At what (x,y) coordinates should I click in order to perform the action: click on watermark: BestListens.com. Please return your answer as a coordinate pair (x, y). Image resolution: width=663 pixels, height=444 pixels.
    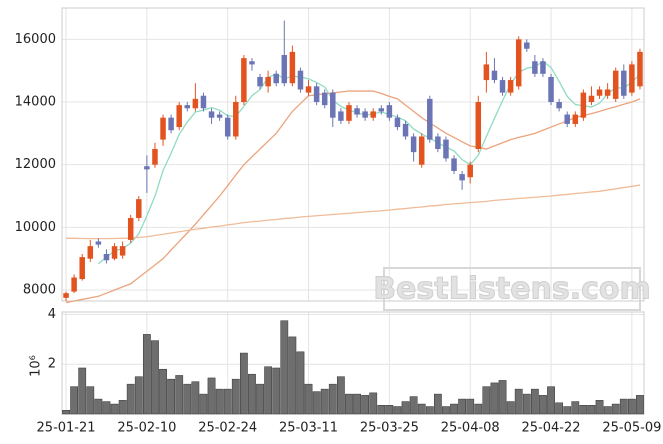
    Looking at the image, I should click on (512, 289).